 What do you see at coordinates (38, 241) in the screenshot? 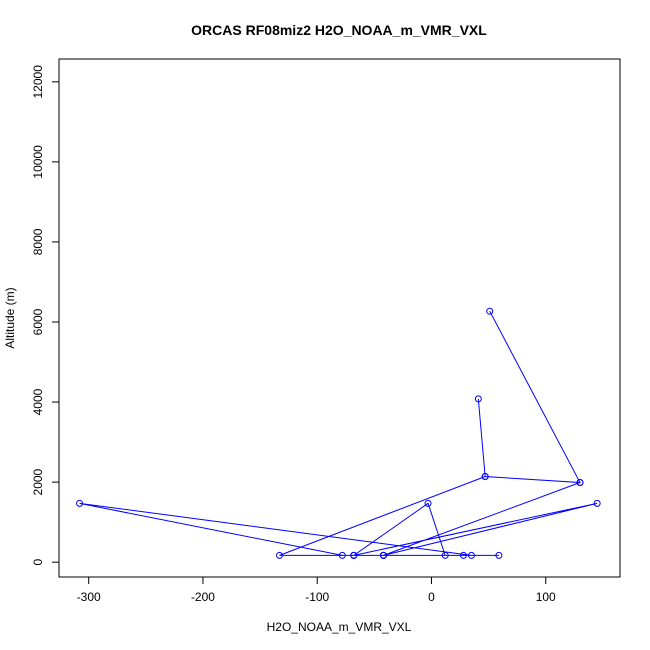
I see `y-tick-label: 8000` at bounding box center [38, 241].